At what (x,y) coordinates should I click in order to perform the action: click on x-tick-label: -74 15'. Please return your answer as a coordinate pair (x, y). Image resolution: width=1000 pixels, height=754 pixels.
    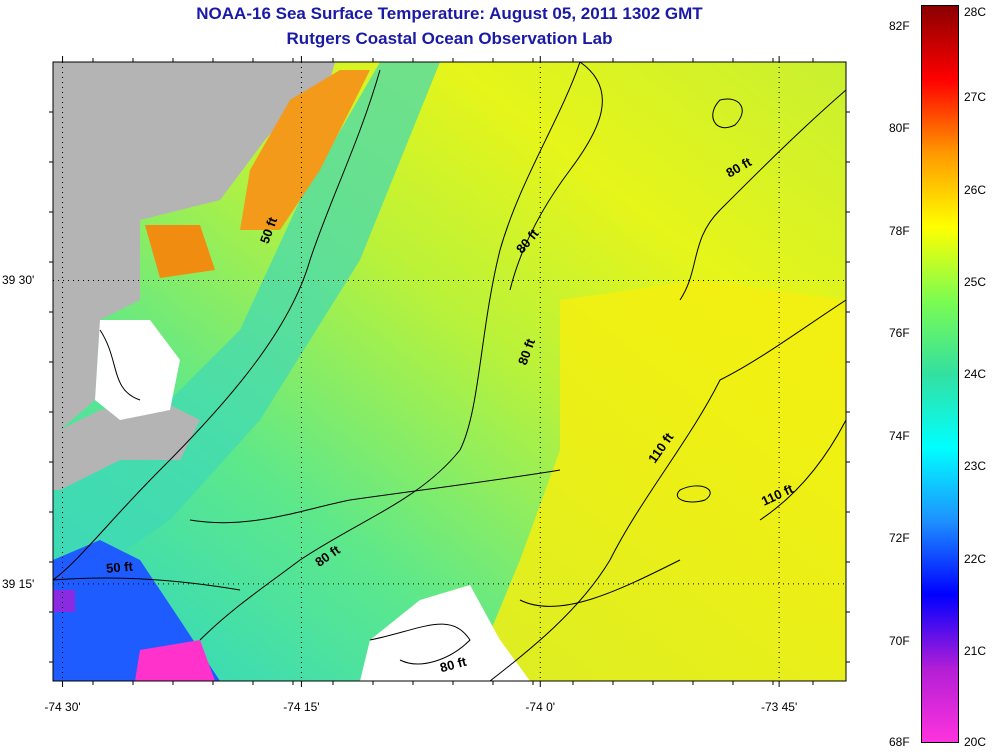
    Looking at the image, I should click on (301, 707).